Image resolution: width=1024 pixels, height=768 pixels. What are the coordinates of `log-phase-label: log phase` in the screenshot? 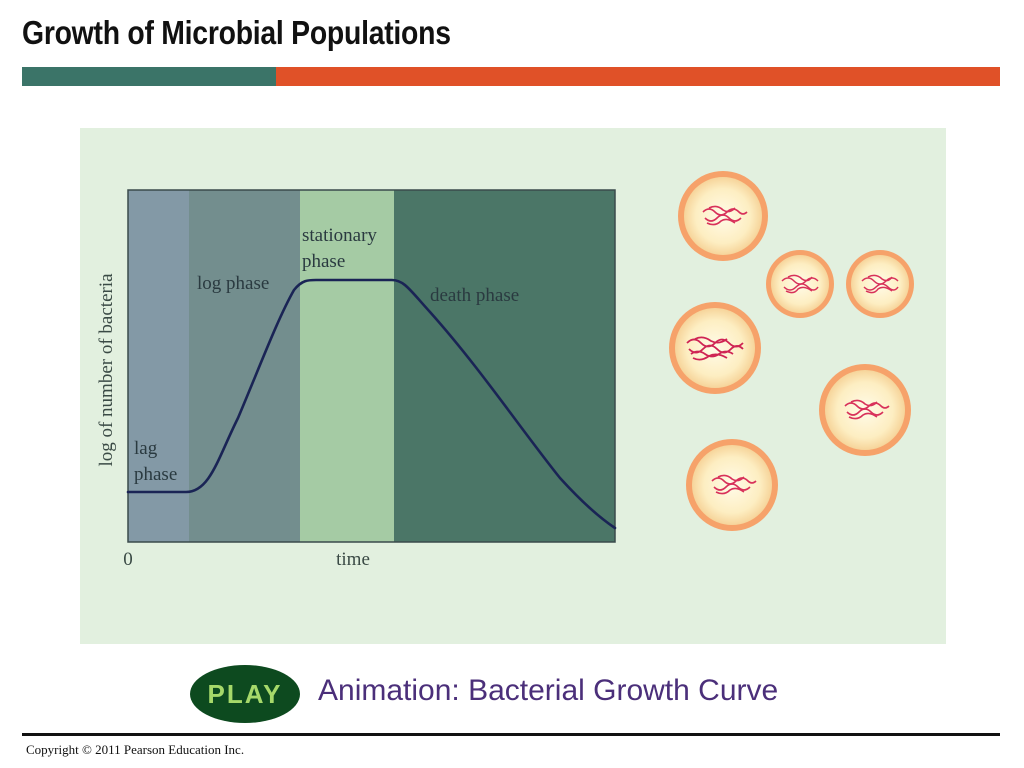 It's located at (233, 283).